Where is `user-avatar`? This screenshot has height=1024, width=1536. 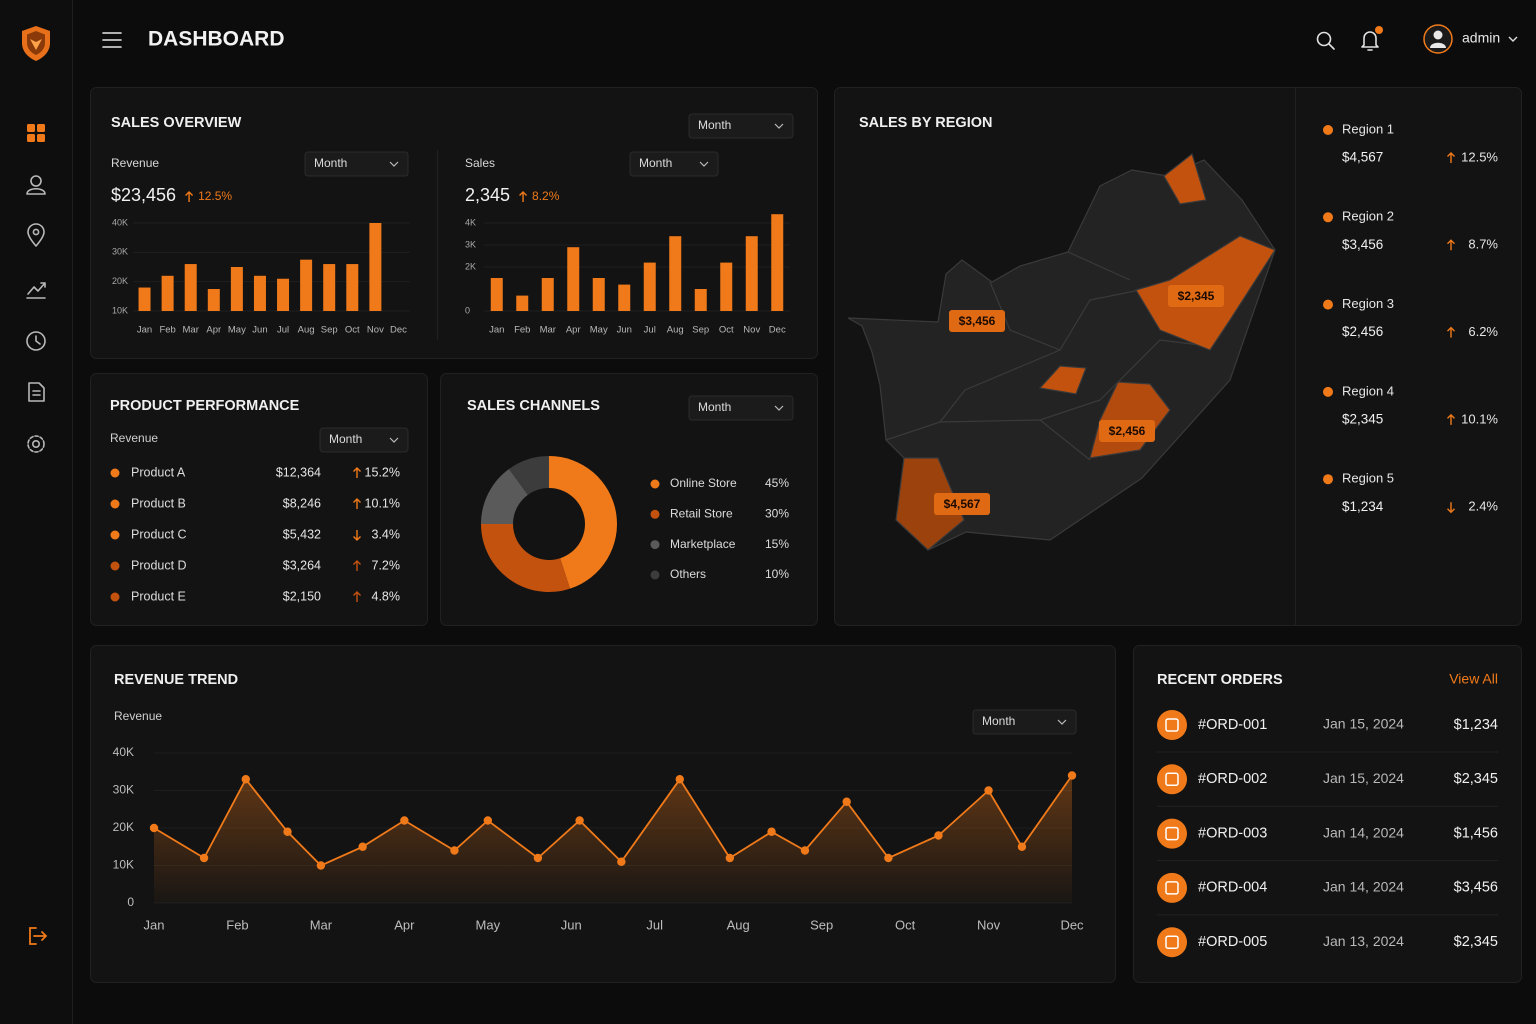 user-avatar is located at coordinates (1438, 39).